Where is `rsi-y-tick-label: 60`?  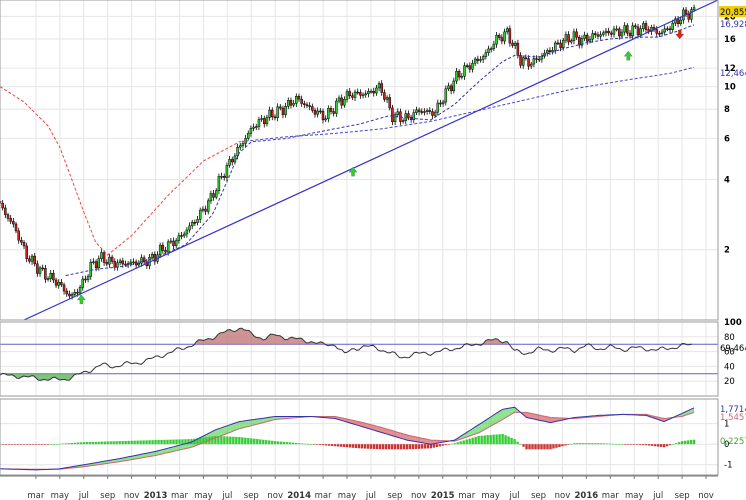 rsi-y-tick-label: 60 is located at coordinates (729, 353).